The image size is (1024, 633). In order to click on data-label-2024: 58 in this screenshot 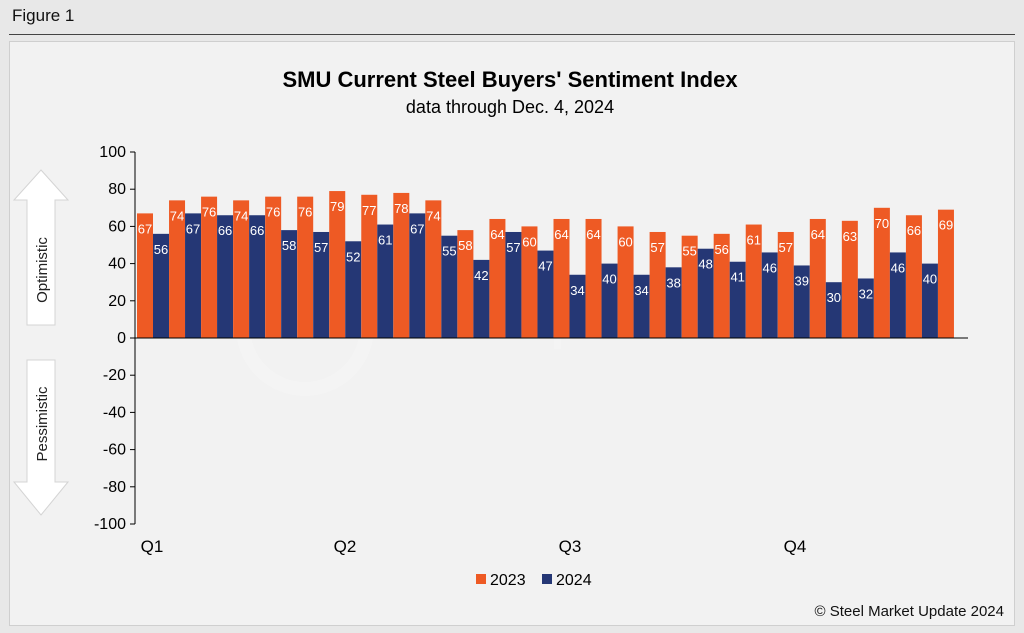, I will do `click(289, 245)`.